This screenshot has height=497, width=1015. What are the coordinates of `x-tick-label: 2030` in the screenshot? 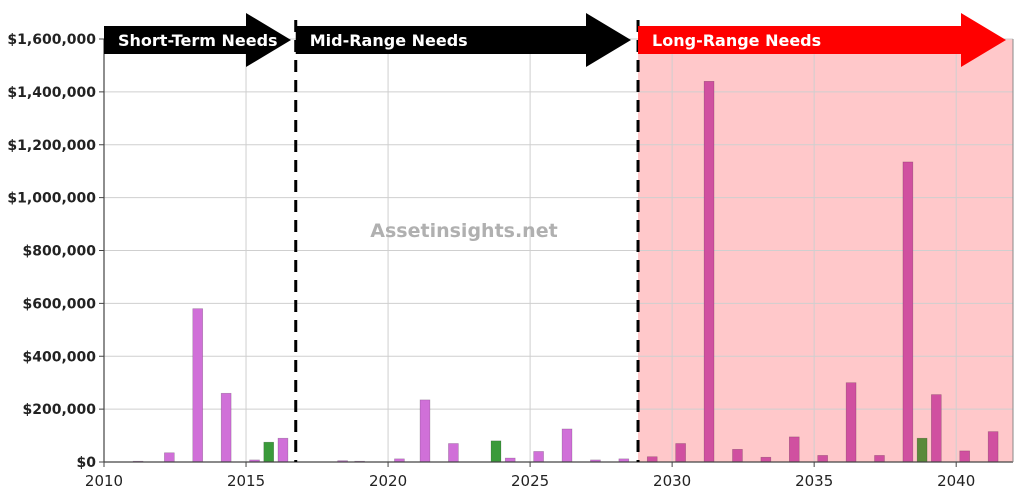 It's located at (672, 481).